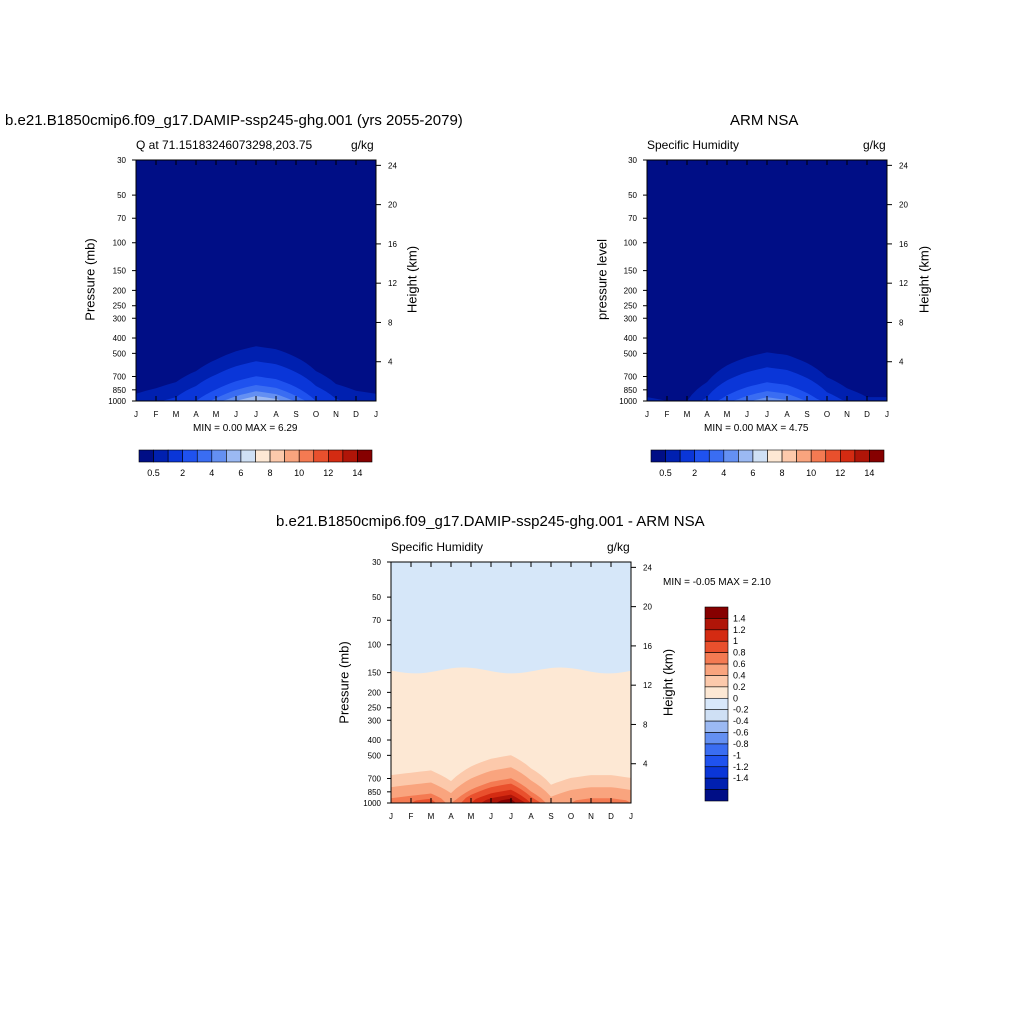 This screenshot has height=1024, width=1024. Describe the element at coordinates (375, 755) in the screenshot. I see `panel3-ytick-label: 500` at that location.